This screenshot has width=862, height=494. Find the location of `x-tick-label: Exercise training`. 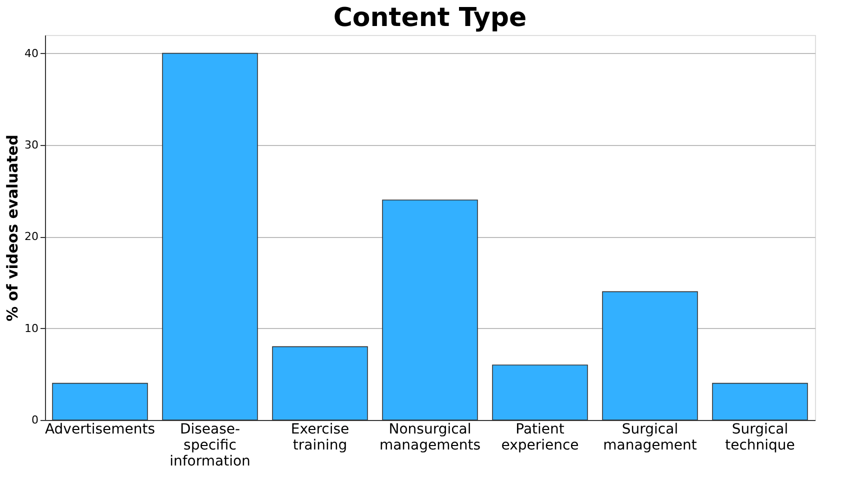

x-tick-label: Exercise training is located at coordinates (320, 438).